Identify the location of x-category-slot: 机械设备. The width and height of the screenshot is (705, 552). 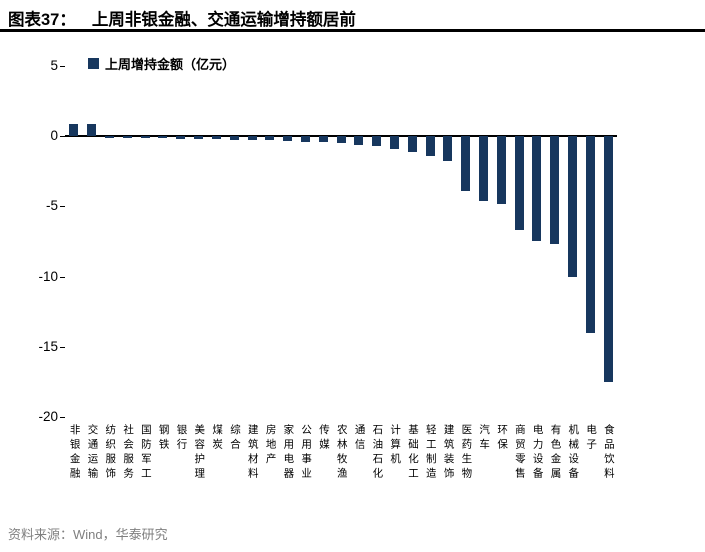
(573, 462).